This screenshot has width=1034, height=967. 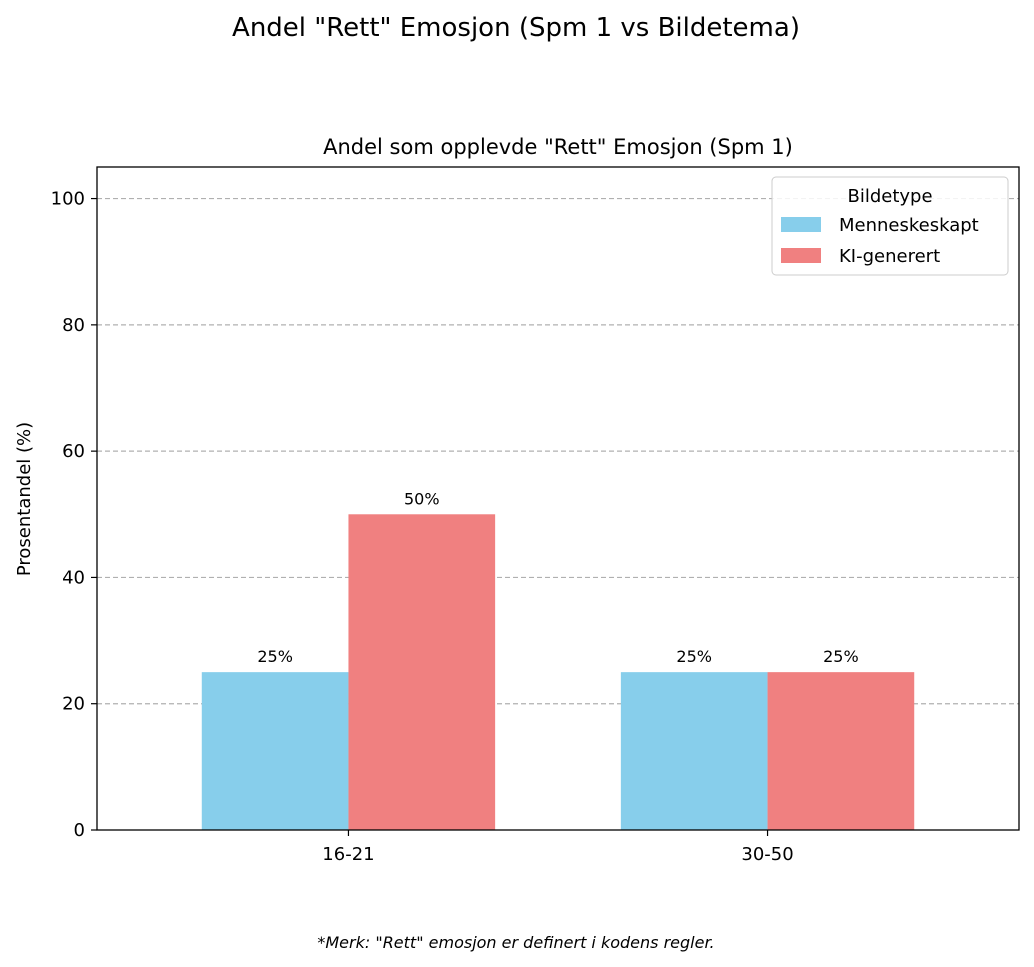 I want to click on y-tick-label: 80, so click(x=73, y=325).